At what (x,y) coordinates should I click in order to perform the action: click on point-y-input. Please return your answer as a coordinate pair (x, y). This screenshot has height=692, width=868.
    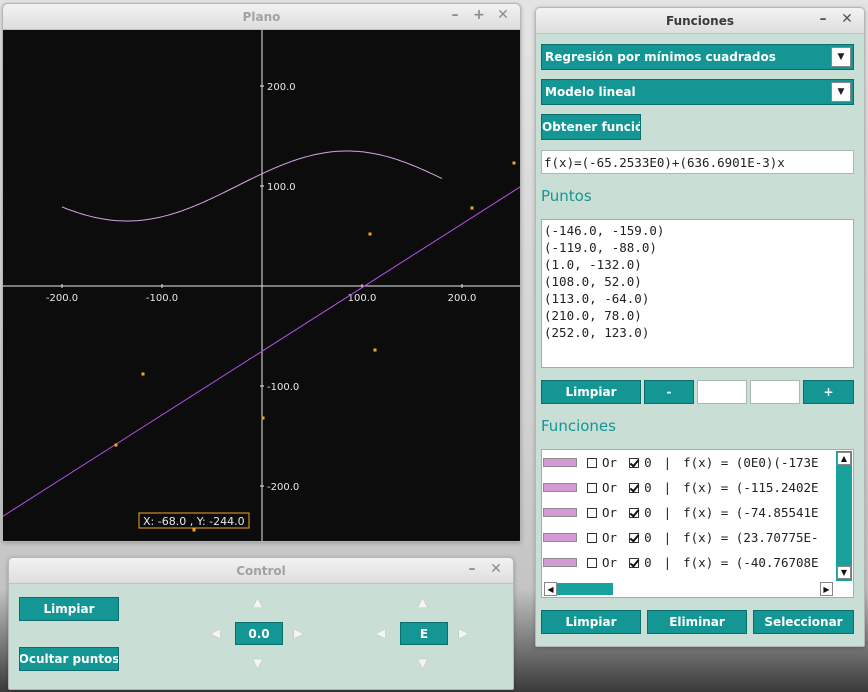
    Looking at the image, I should click on (775, 392).